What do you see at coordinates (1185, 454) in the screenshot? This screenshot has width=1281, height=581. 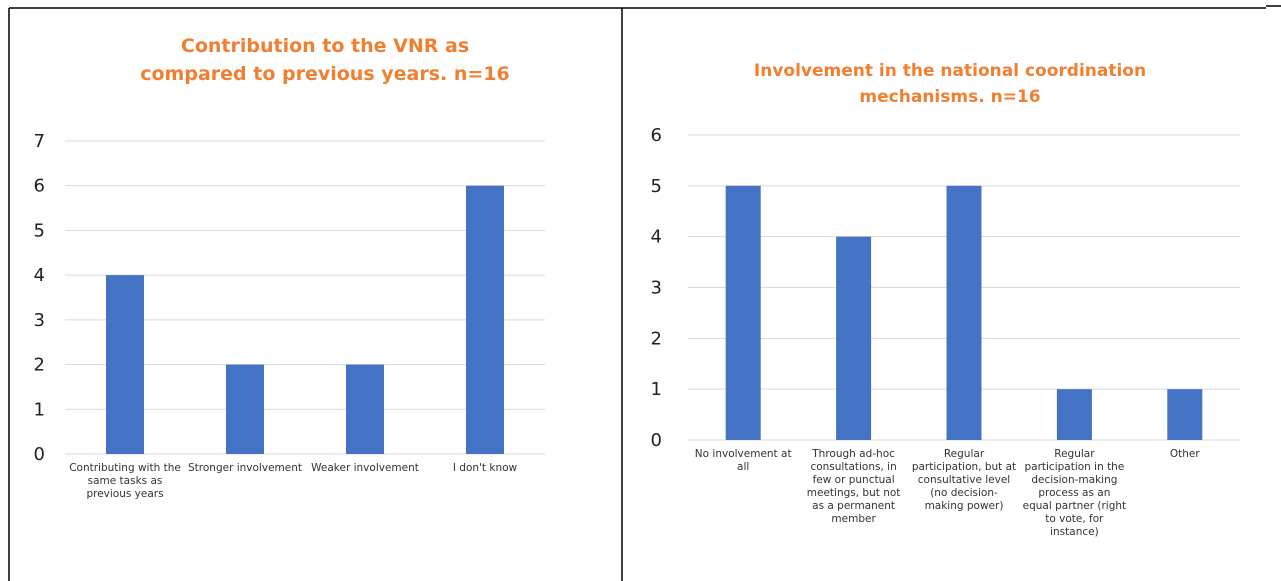 I see `x-tick-label: Other` at bounding box center [1185, 454].